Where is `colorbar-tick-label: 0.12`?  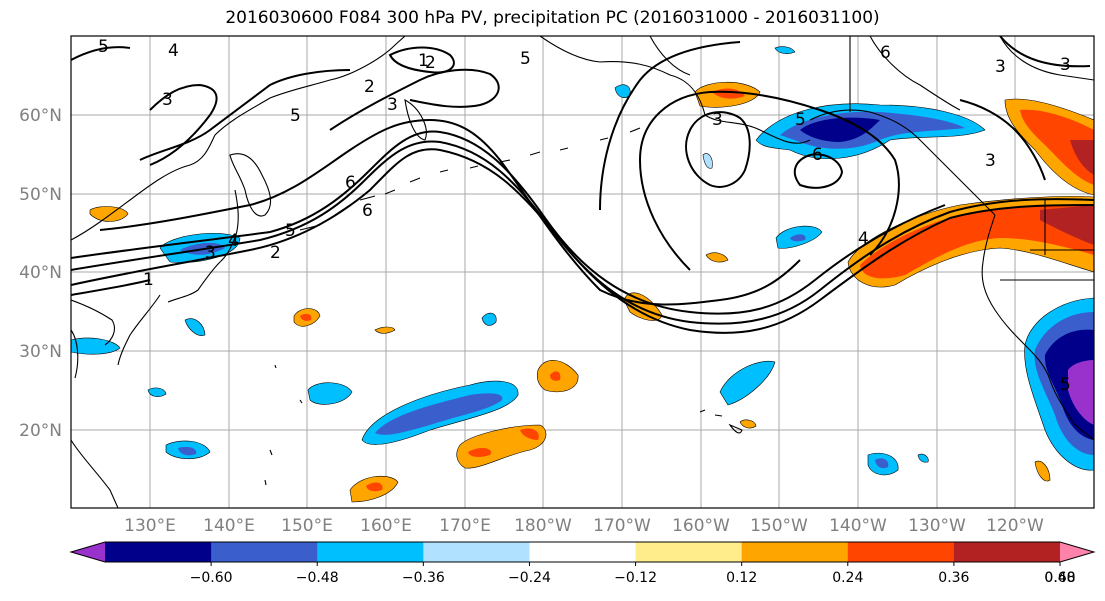 colorbar-tick-label: 0.12 is located at coordinates (741, 578).